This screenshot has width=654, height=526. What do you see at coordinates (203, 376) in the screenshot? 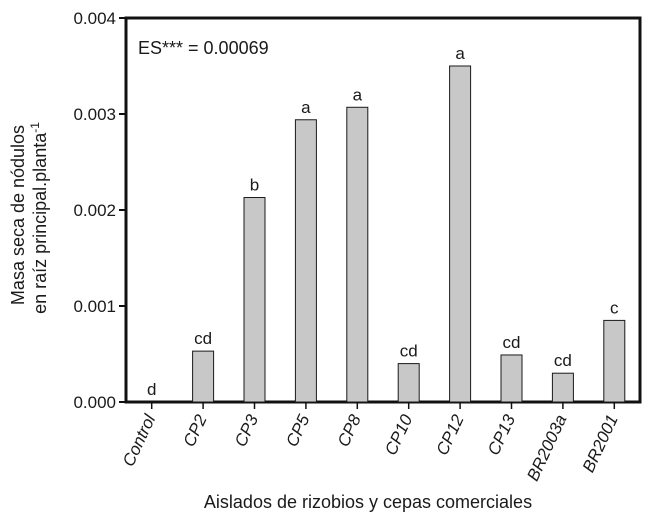
I see `bar-cp2` at bounding box center [203, 376].